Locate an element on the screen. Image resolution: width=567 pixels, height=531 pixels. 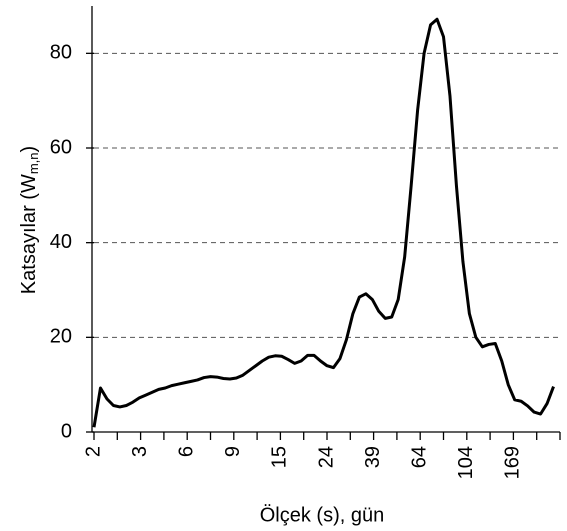
y-tick-label: 20 is located at coordinates (61, 337).